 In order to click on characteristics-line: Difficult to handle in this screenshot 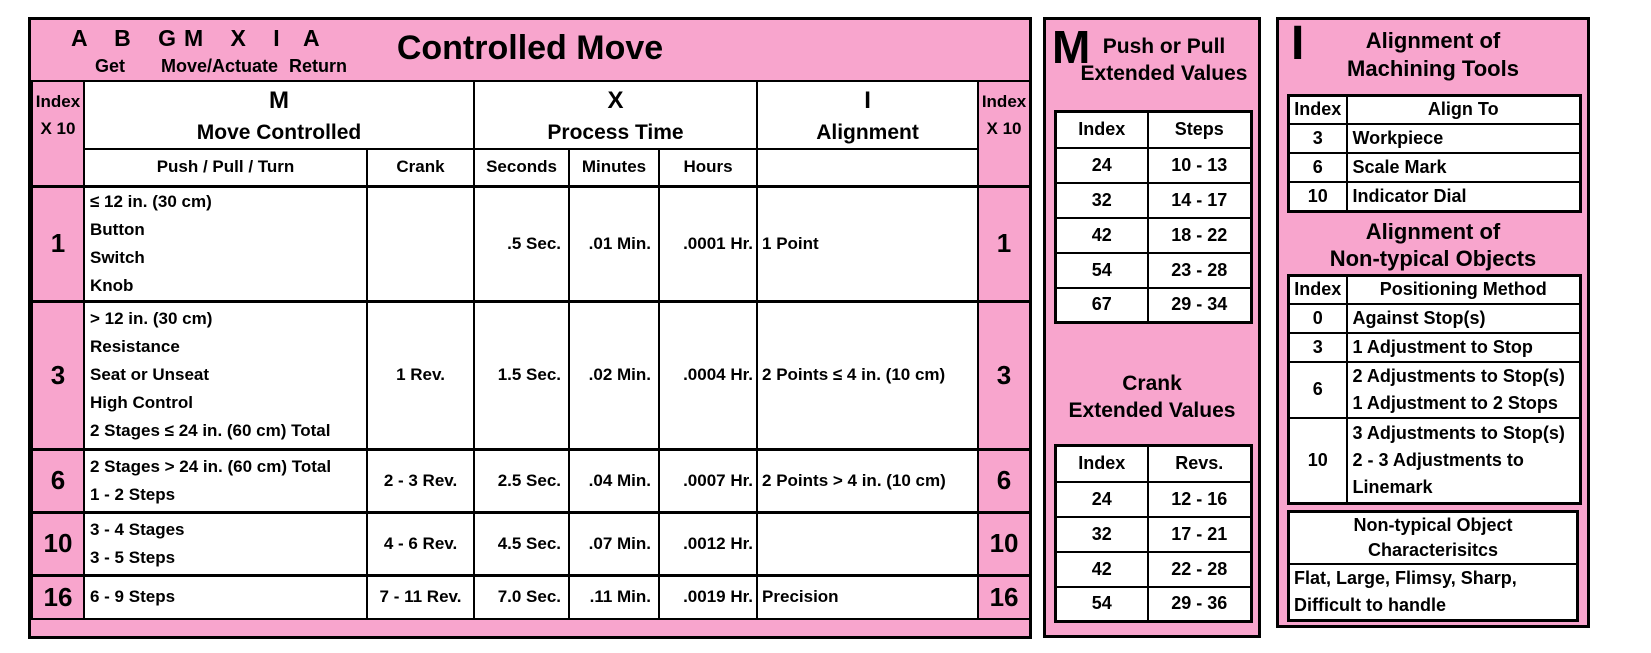, I will do `click(1370, 605)`.